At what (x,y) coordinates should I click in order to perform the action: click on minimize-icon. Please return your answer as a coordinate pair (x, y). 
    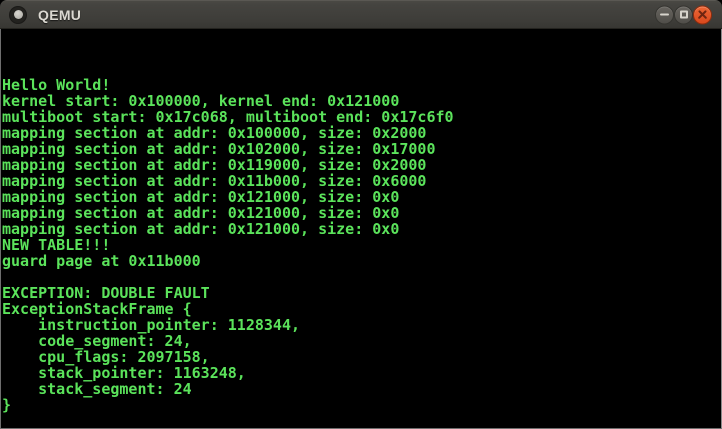
    Looking at the image, I should click on (664, 14).